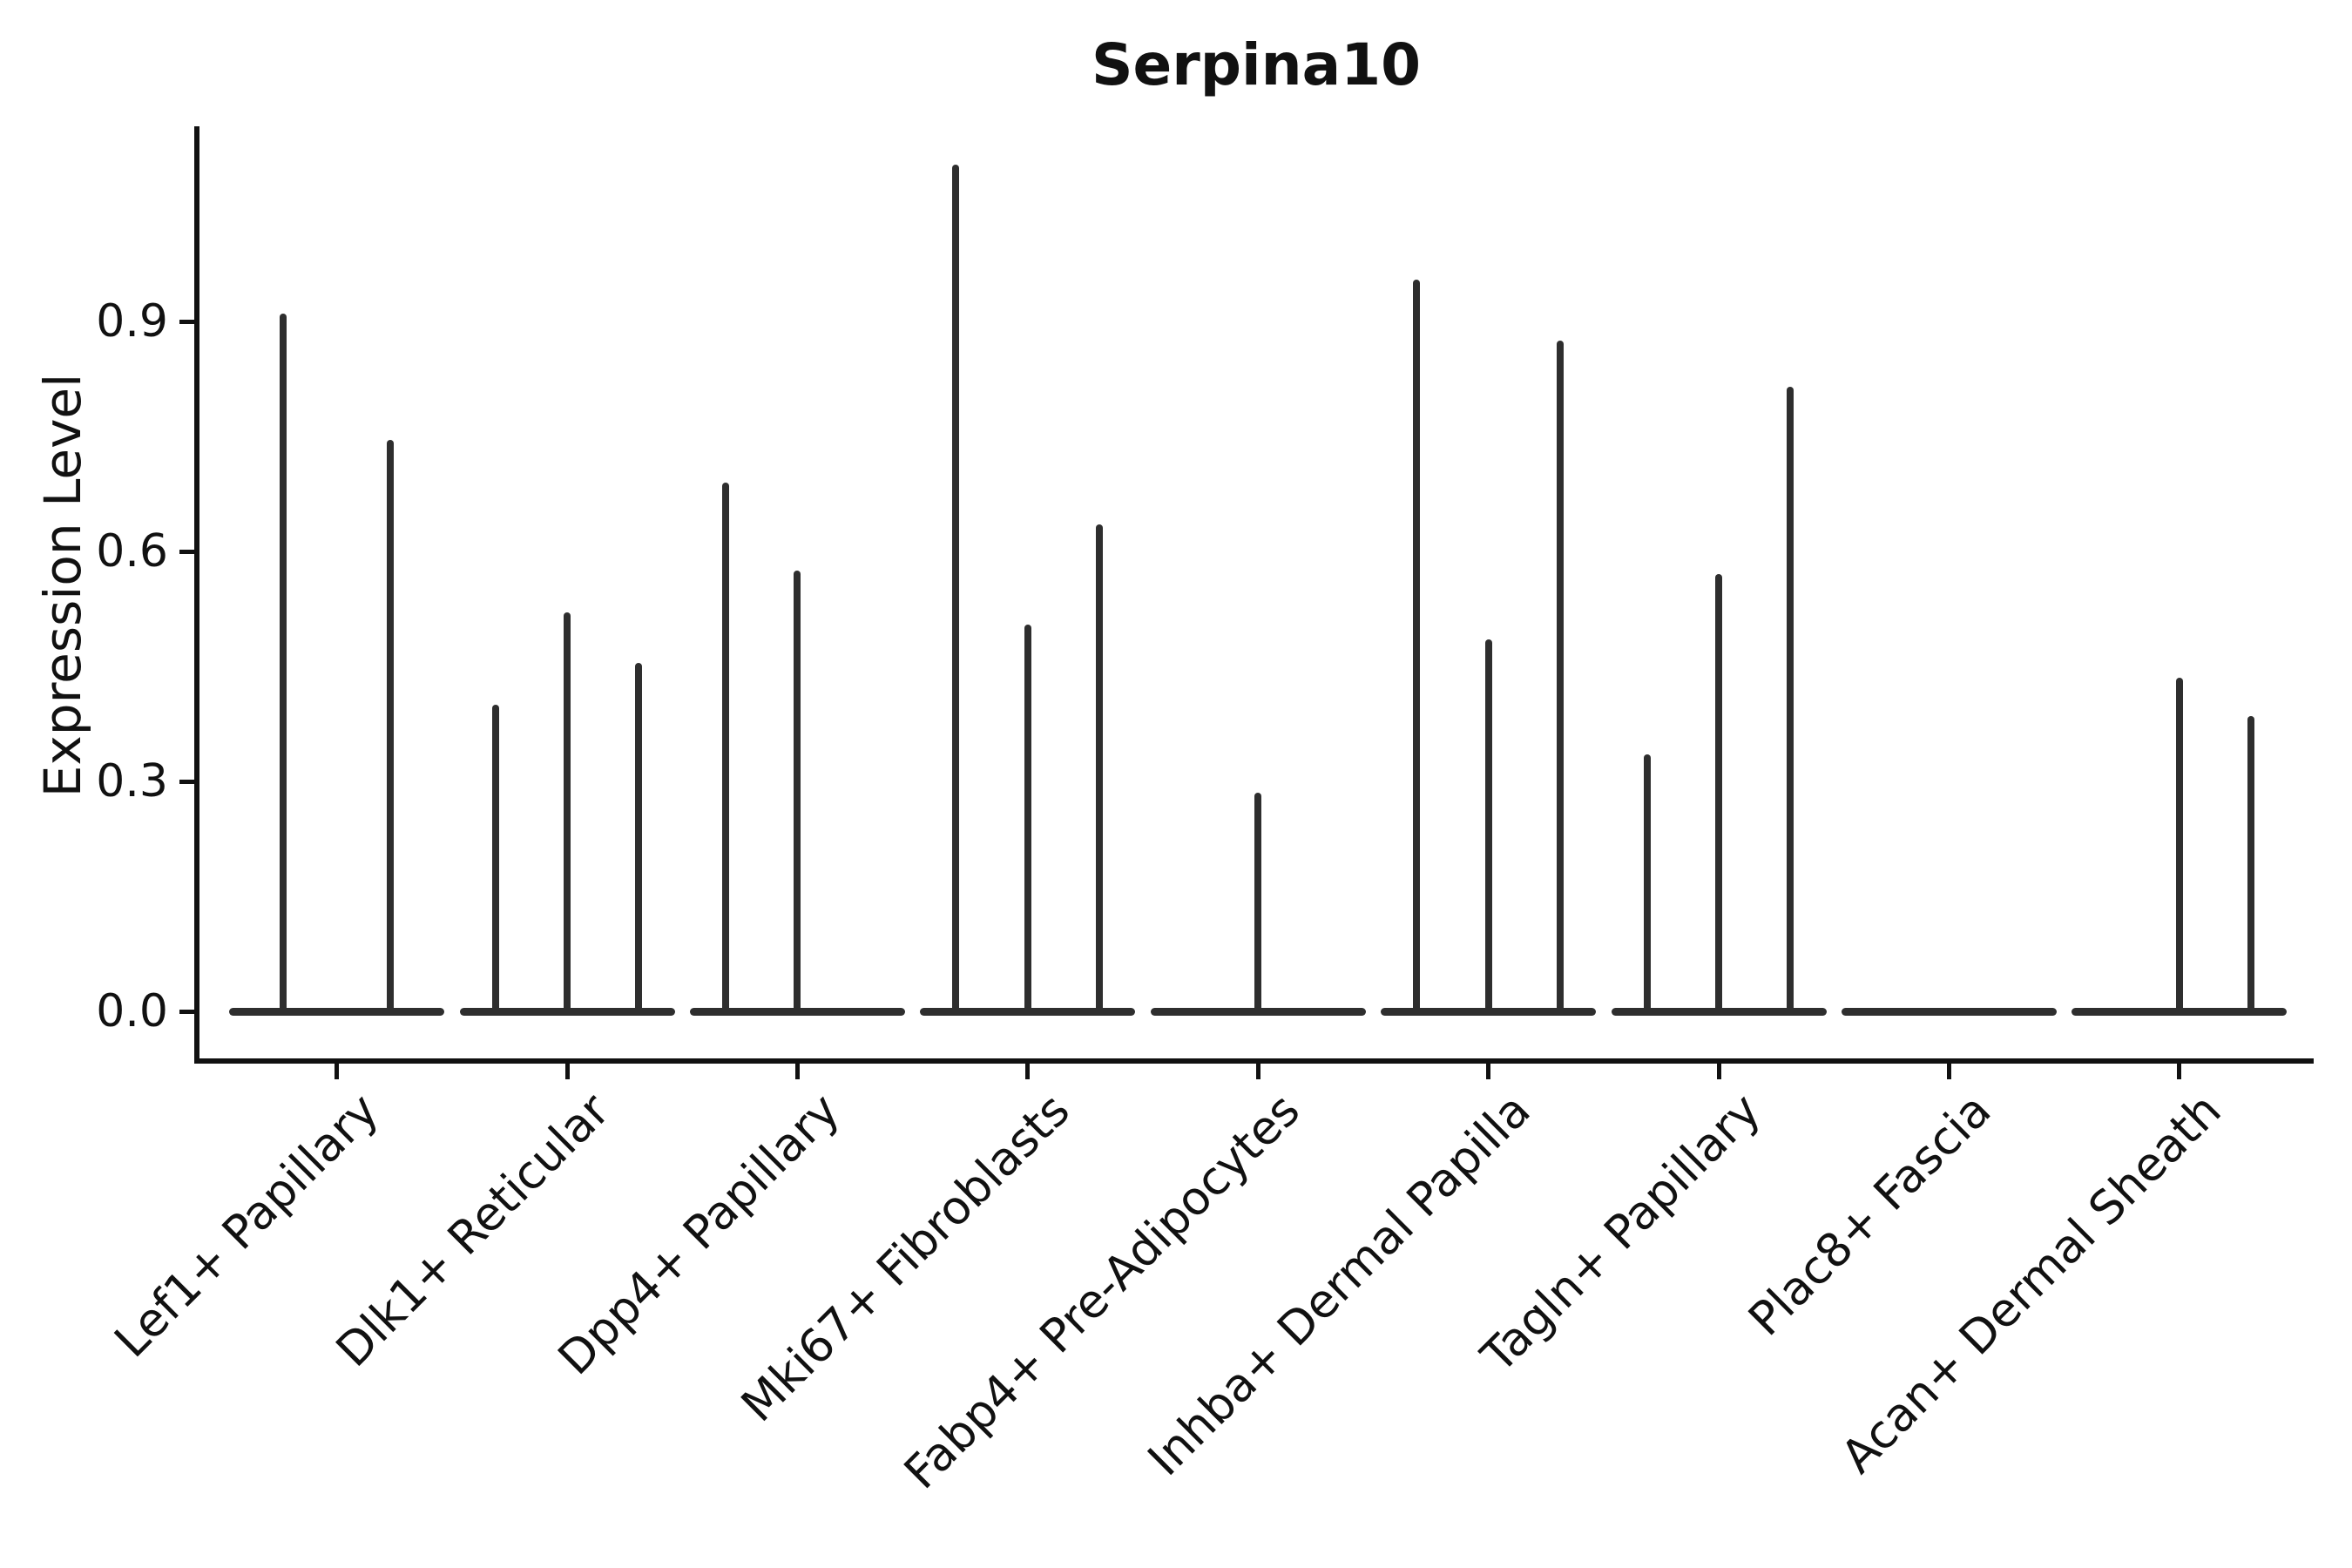 The width and height of the screenshot is (2352, 1568). What do you see at coordinates (1339, 1285) in the screenshot?
I see `x-tick-label: Inhba+ Dermal Papilla` at bounding box center [1339, 1285].